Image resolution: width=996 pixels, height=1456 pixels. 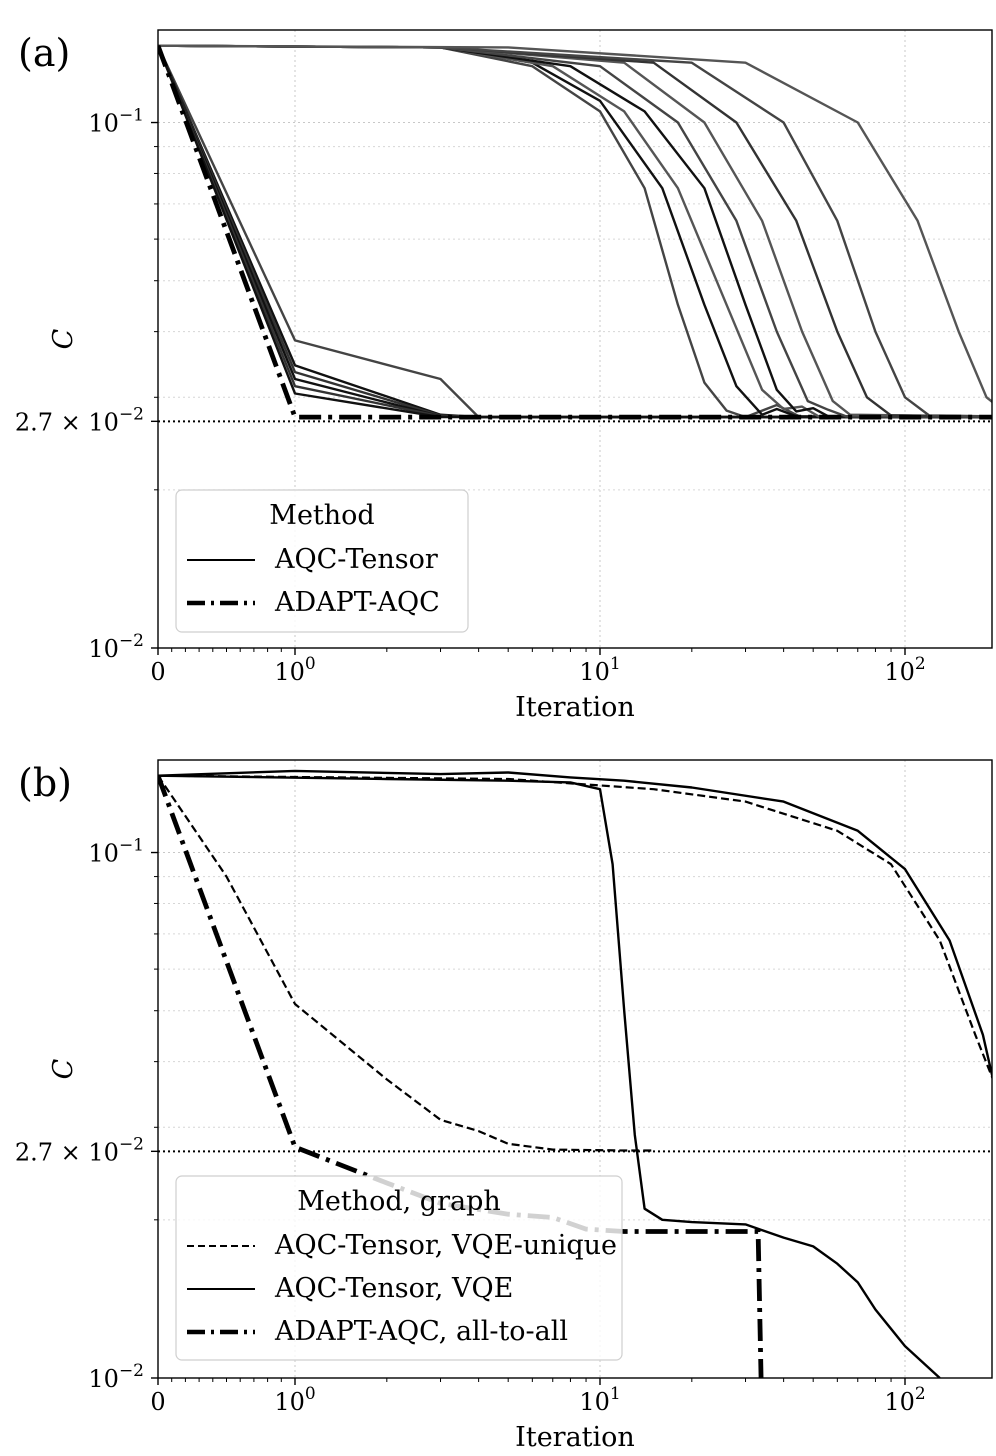 I want to click on panel-a-legend: Method AQC-Tensor ADAPT-AQC, so click(x=322, y=561).